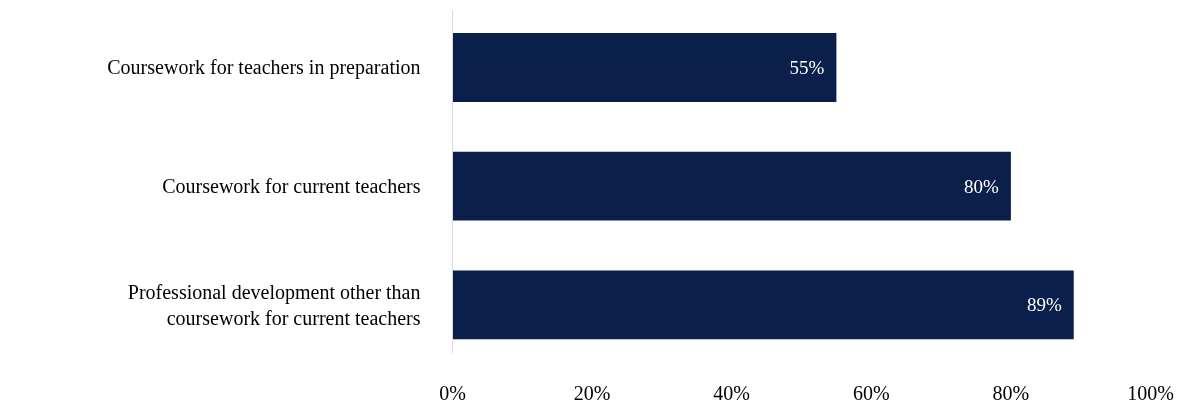 The height and width of the screenshot is (415, 1178). I want to click on x-tick-label: 0%, so click(452, 392).